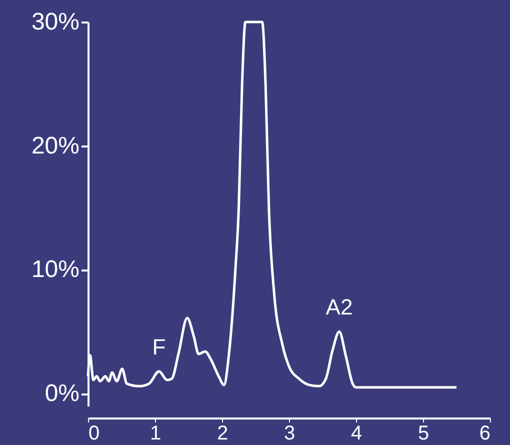 This screenshot has height=445, width=510. Describe the element at coordinates (55, 270) in the screenshot. I see `y-tick-label: 10%` at that location.